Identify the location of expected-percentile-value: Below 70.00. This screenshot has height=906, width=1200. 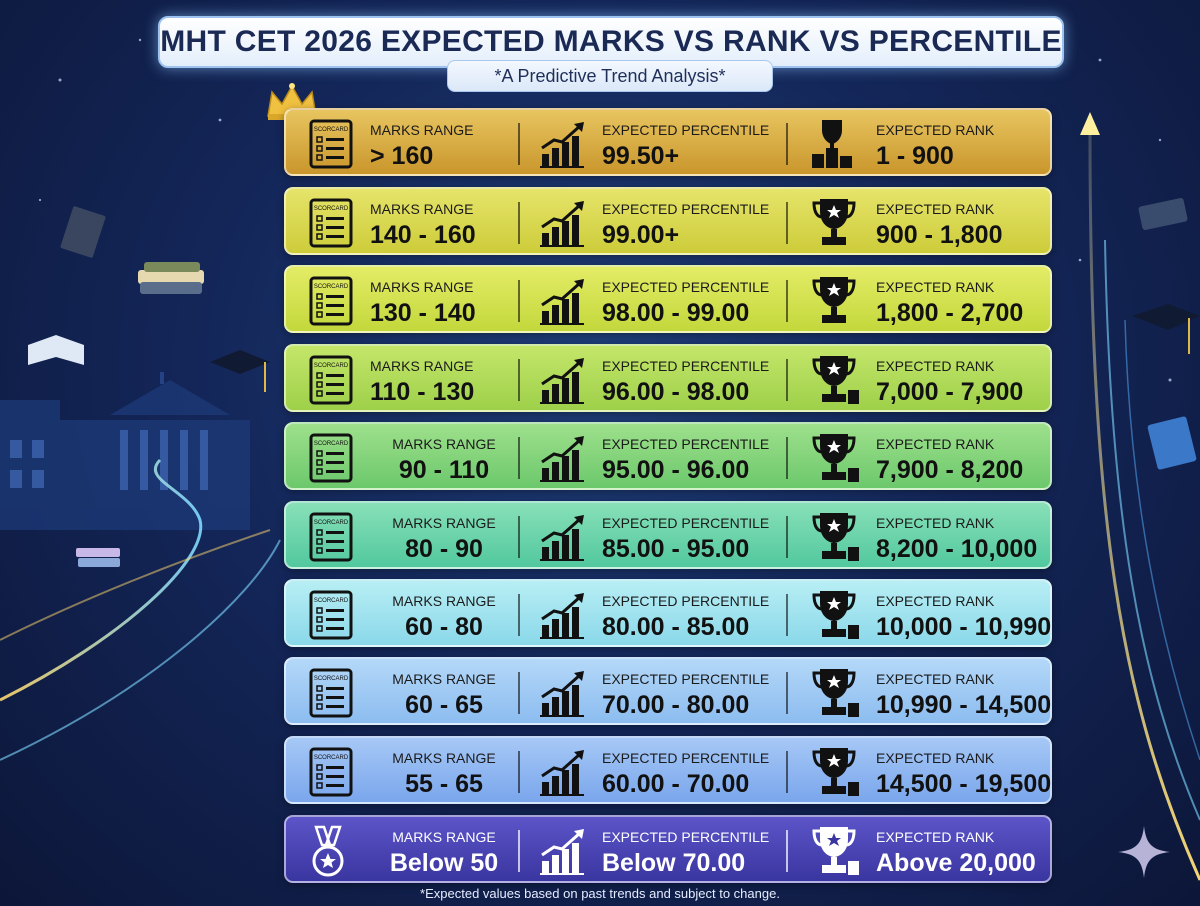
(674, 863).